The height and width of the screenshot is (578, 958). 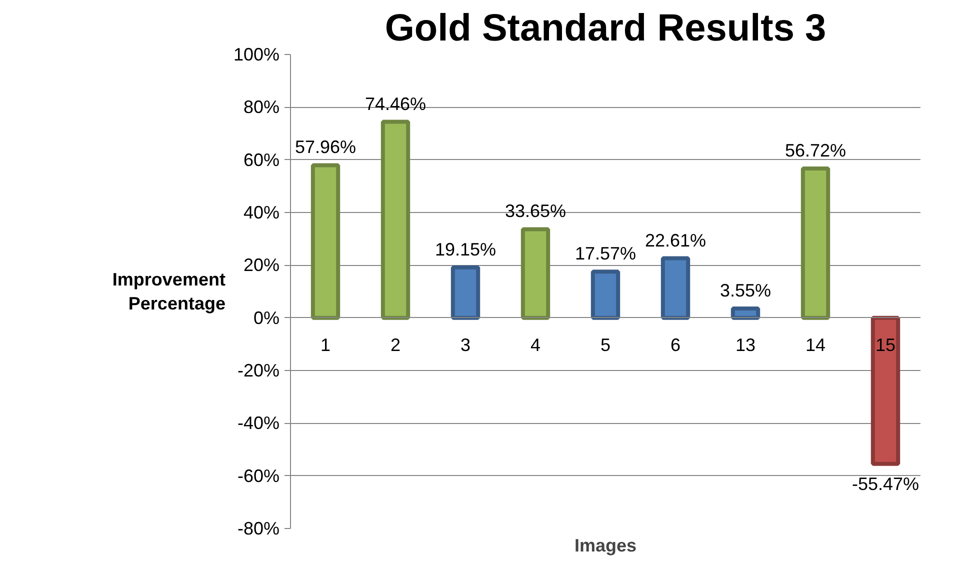 What do you see at coordinates (261, 160) in the screenshot?
I see `y-tick-label: 60%` at bounding box center [261, 160].